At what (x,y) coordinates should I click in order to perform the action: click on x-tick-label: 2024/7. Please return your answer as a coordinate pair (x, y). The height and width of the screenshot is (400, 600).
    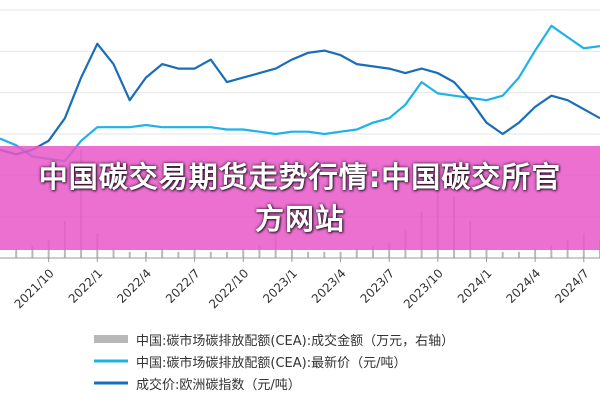
    Looking at the image, I should click on (572, 286).